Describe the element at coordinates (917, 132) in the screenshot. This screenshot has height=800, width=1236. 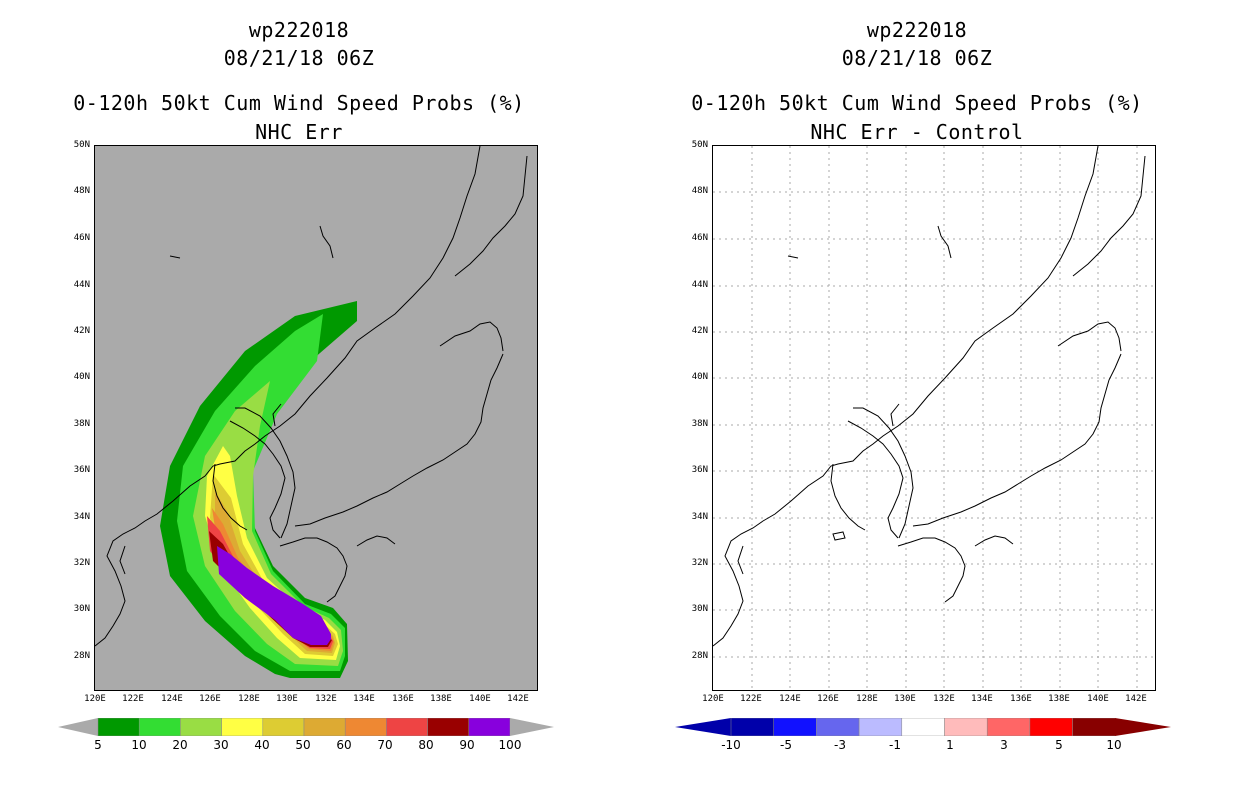
I see `subtitle: NHC Err - Control` at that location.